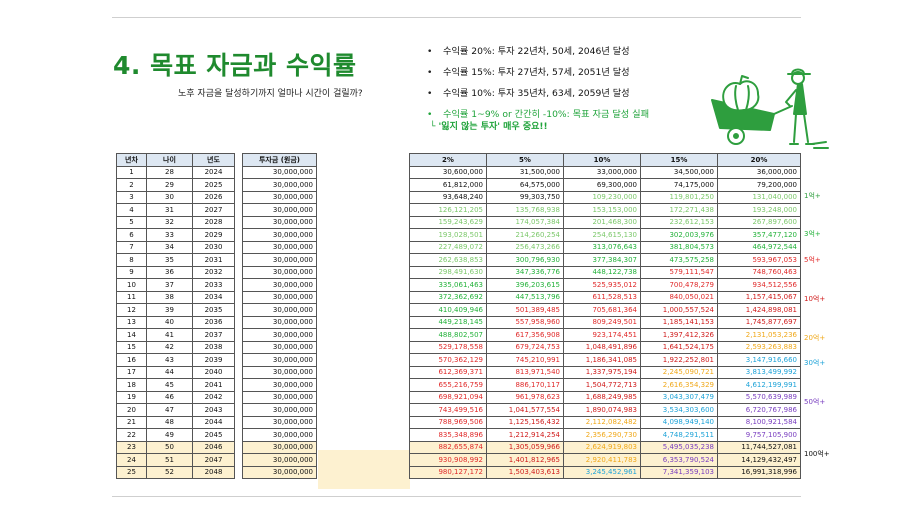 Image resolution: width=911 pixels, height=513 pixels. I want to click on year-num-cell: 15, so click(131, 347).